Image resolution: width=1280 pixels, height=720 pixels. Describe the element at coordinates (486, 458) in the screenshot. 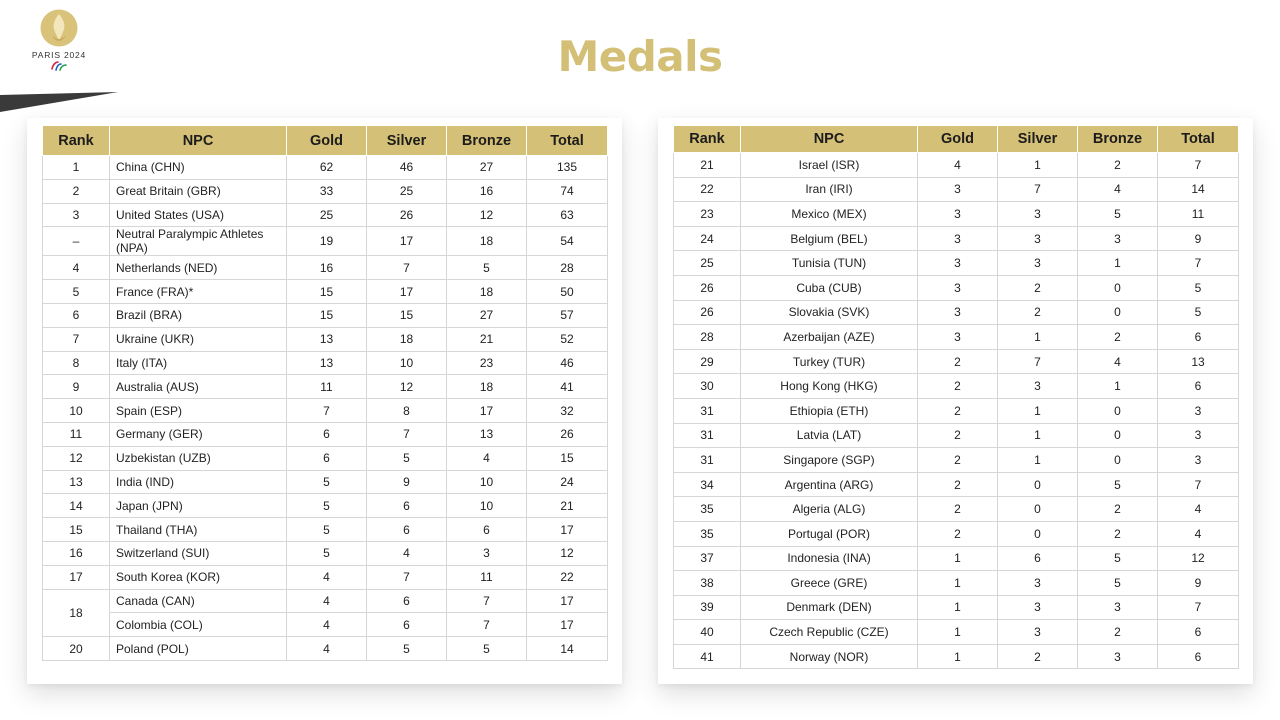

I see `cell-bronze: 4` at that location.